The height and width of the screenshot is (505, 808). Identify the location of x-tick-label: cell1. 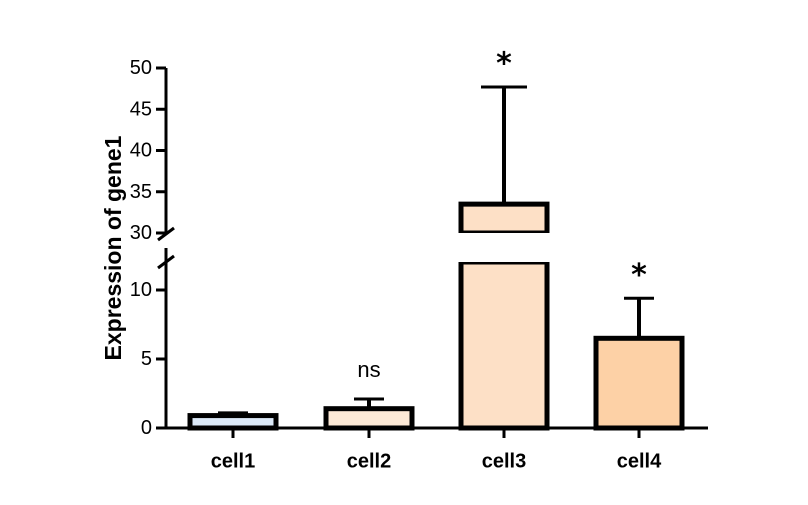
(233, 461).